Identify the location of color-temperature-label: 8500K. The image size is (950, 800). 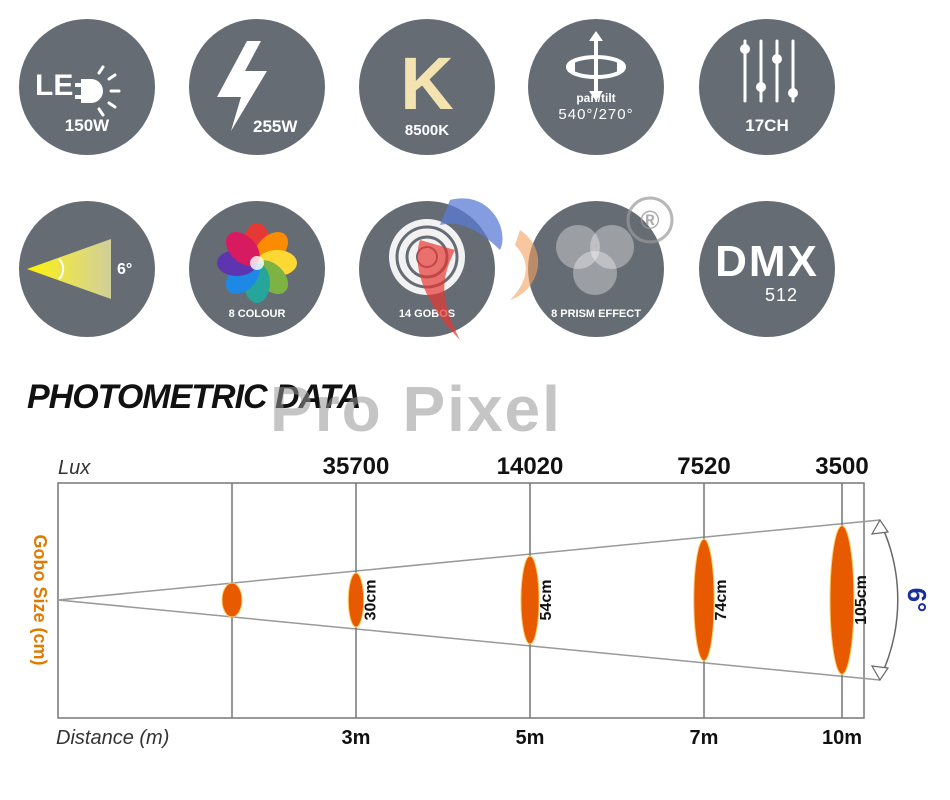
(427, 130).